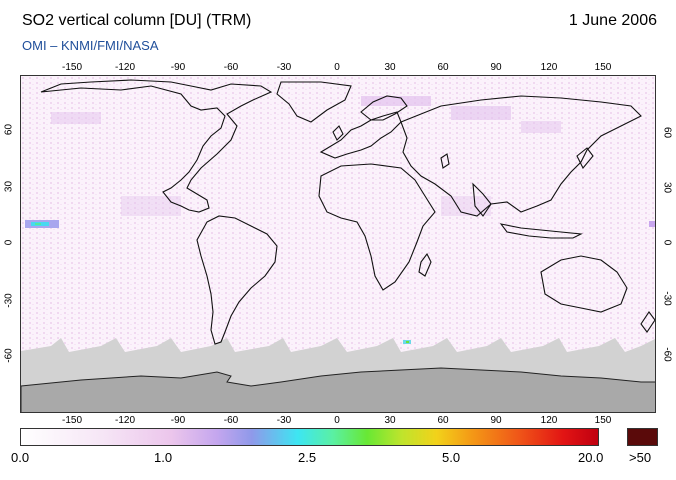  Describe the element at coordinates (642, 437) in the screenshot. I see `colorbar-overflow-swatch` at that location.